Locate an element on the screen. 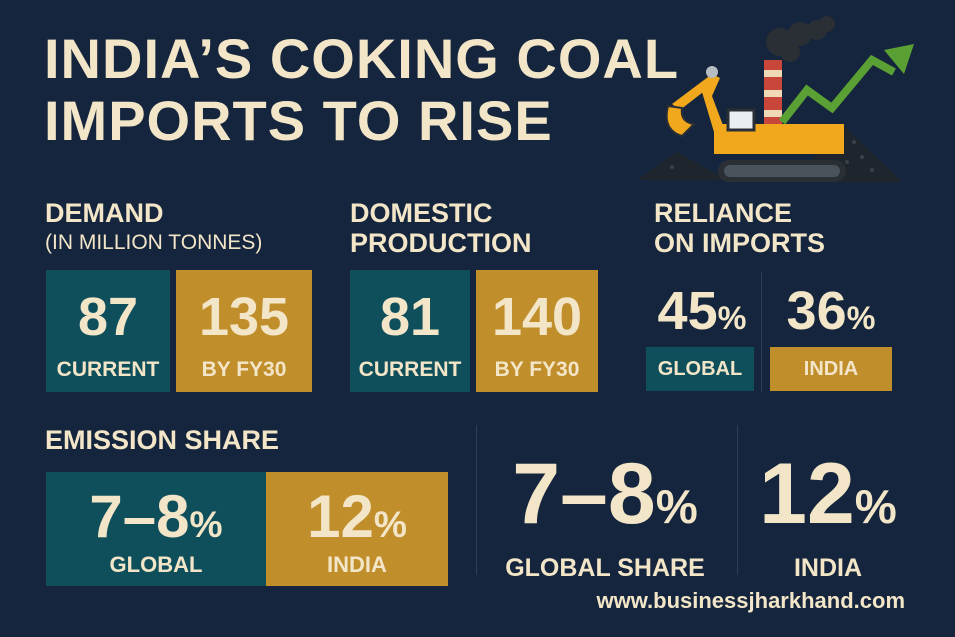 This screenshot has height=637, width=955. footer-url: www.businessjharkhand.com is located at coordinates (750, 600).